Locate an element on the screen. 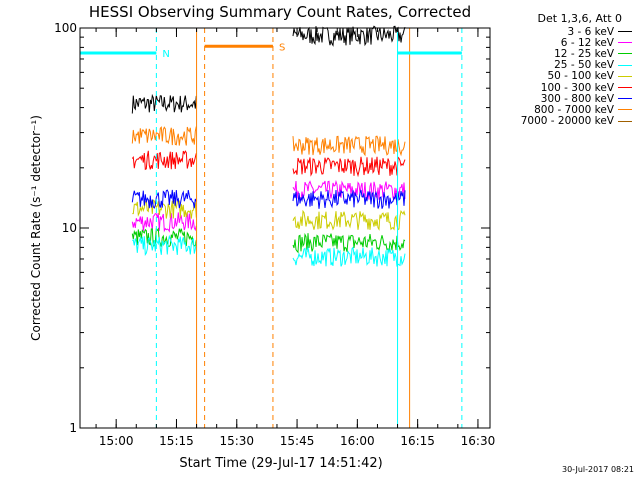 The width and height of the screenshot is (640, 480). legend-item: 800 - 7000 keV is located at coordinates (557, 109).